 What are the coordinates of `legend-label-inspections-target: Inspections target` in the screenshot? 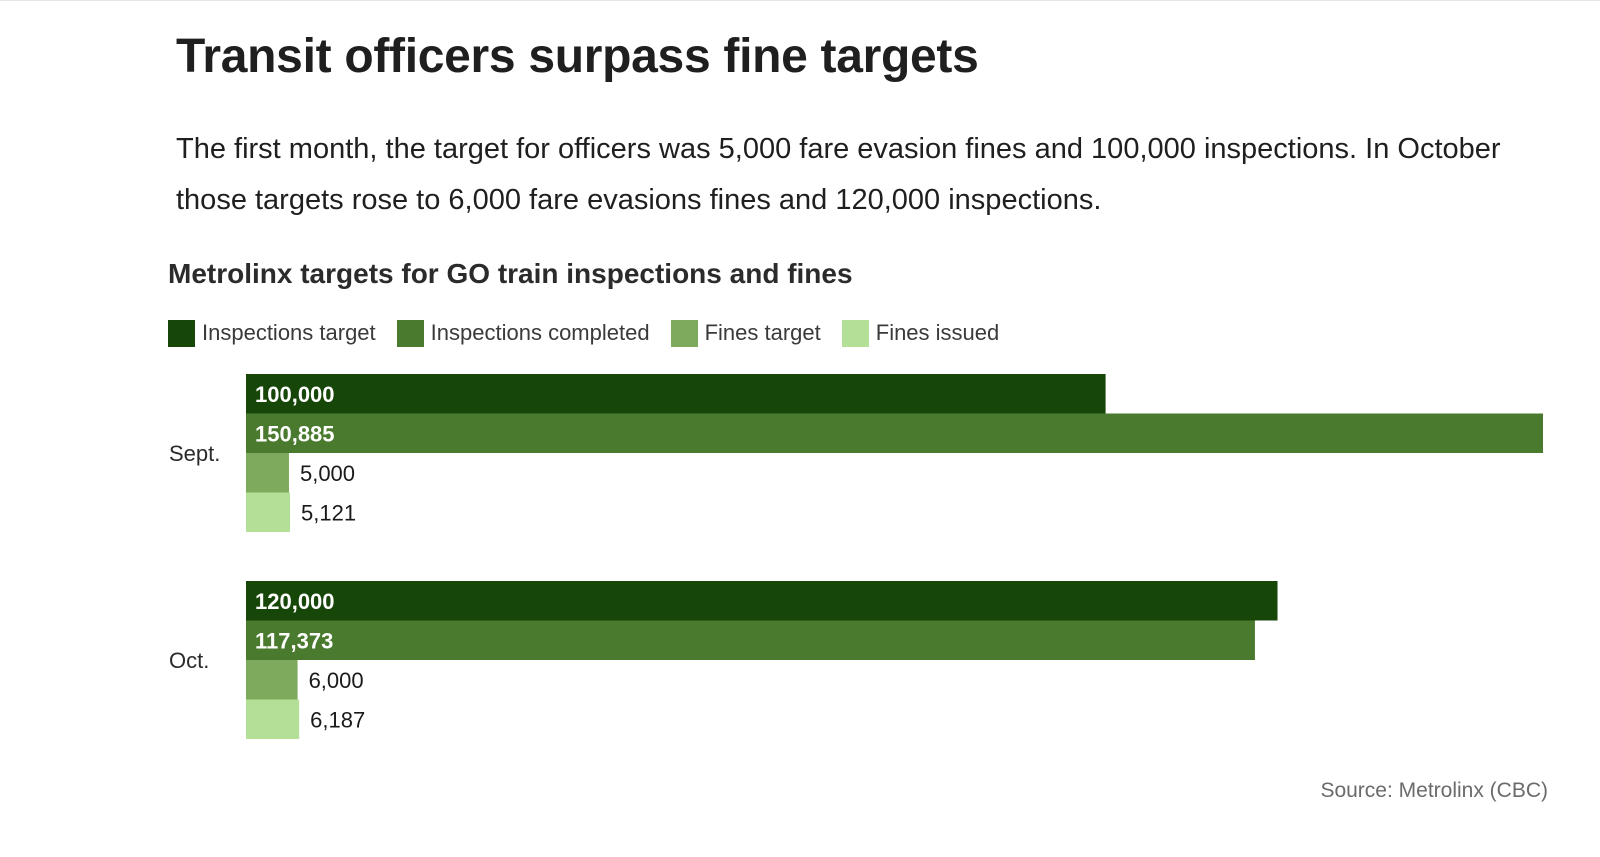 It's located at (289, 332).